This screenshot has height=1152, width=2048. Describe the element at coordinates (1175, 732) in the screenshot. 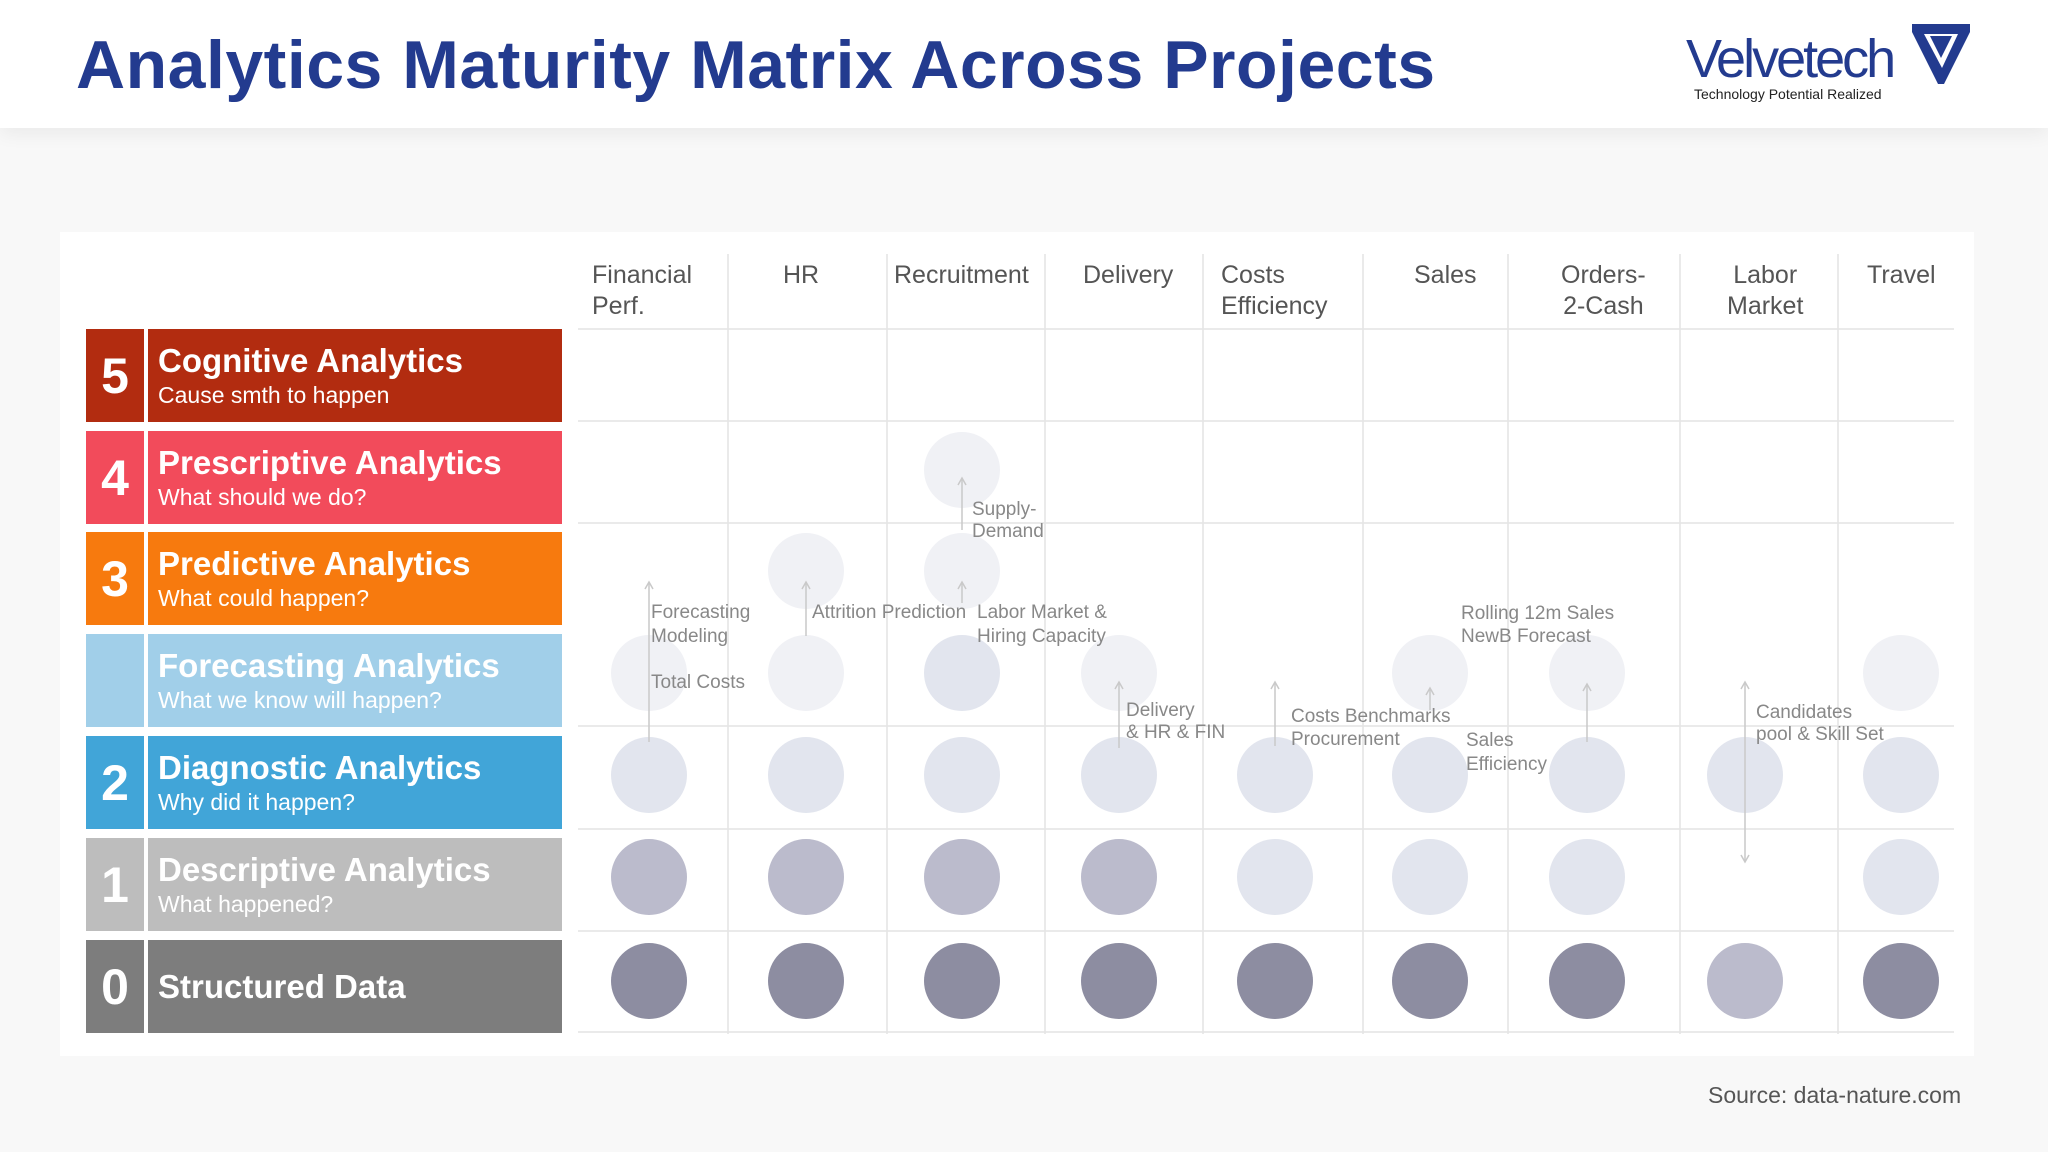

I see `annotation-line: & HR & FIN` at that location.